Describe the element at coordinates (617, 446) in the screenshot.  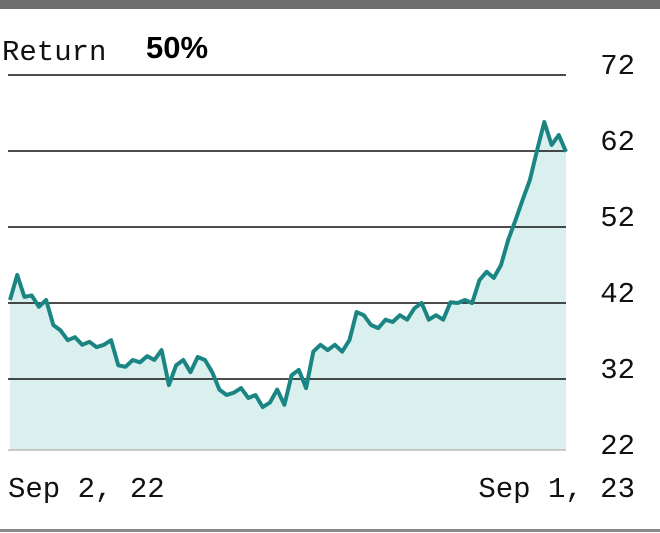
I see `y-tick-label: 22` at that location.